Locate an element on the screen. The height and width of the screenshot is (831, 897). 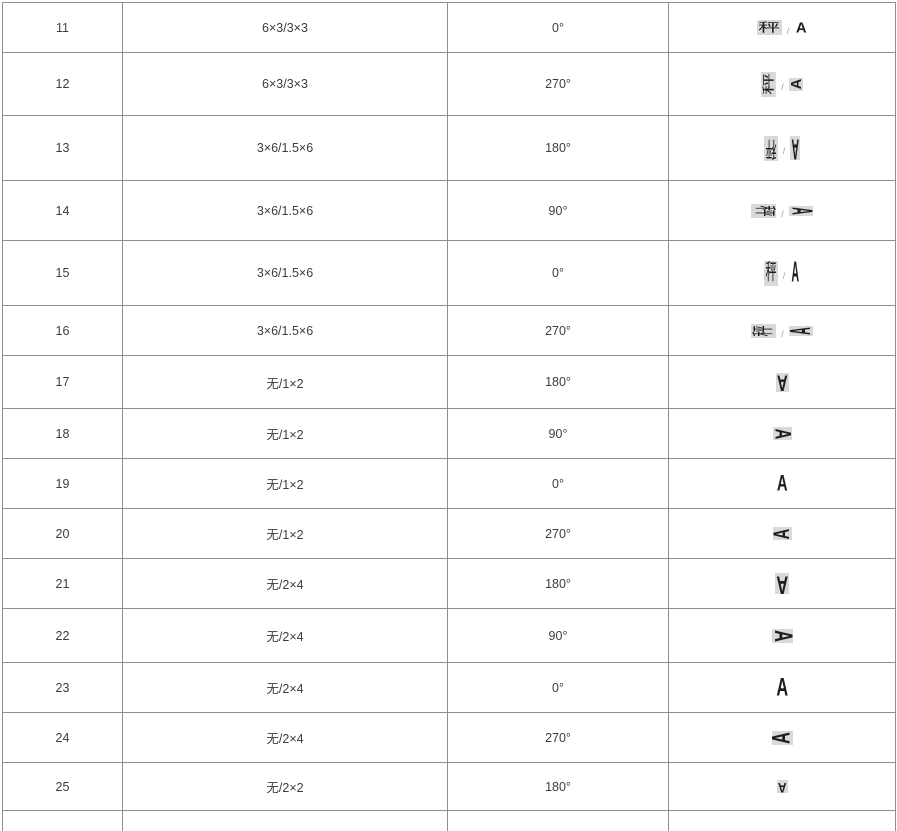
font-size-spec: 无/1×2 is located at coordinates (285, 535).